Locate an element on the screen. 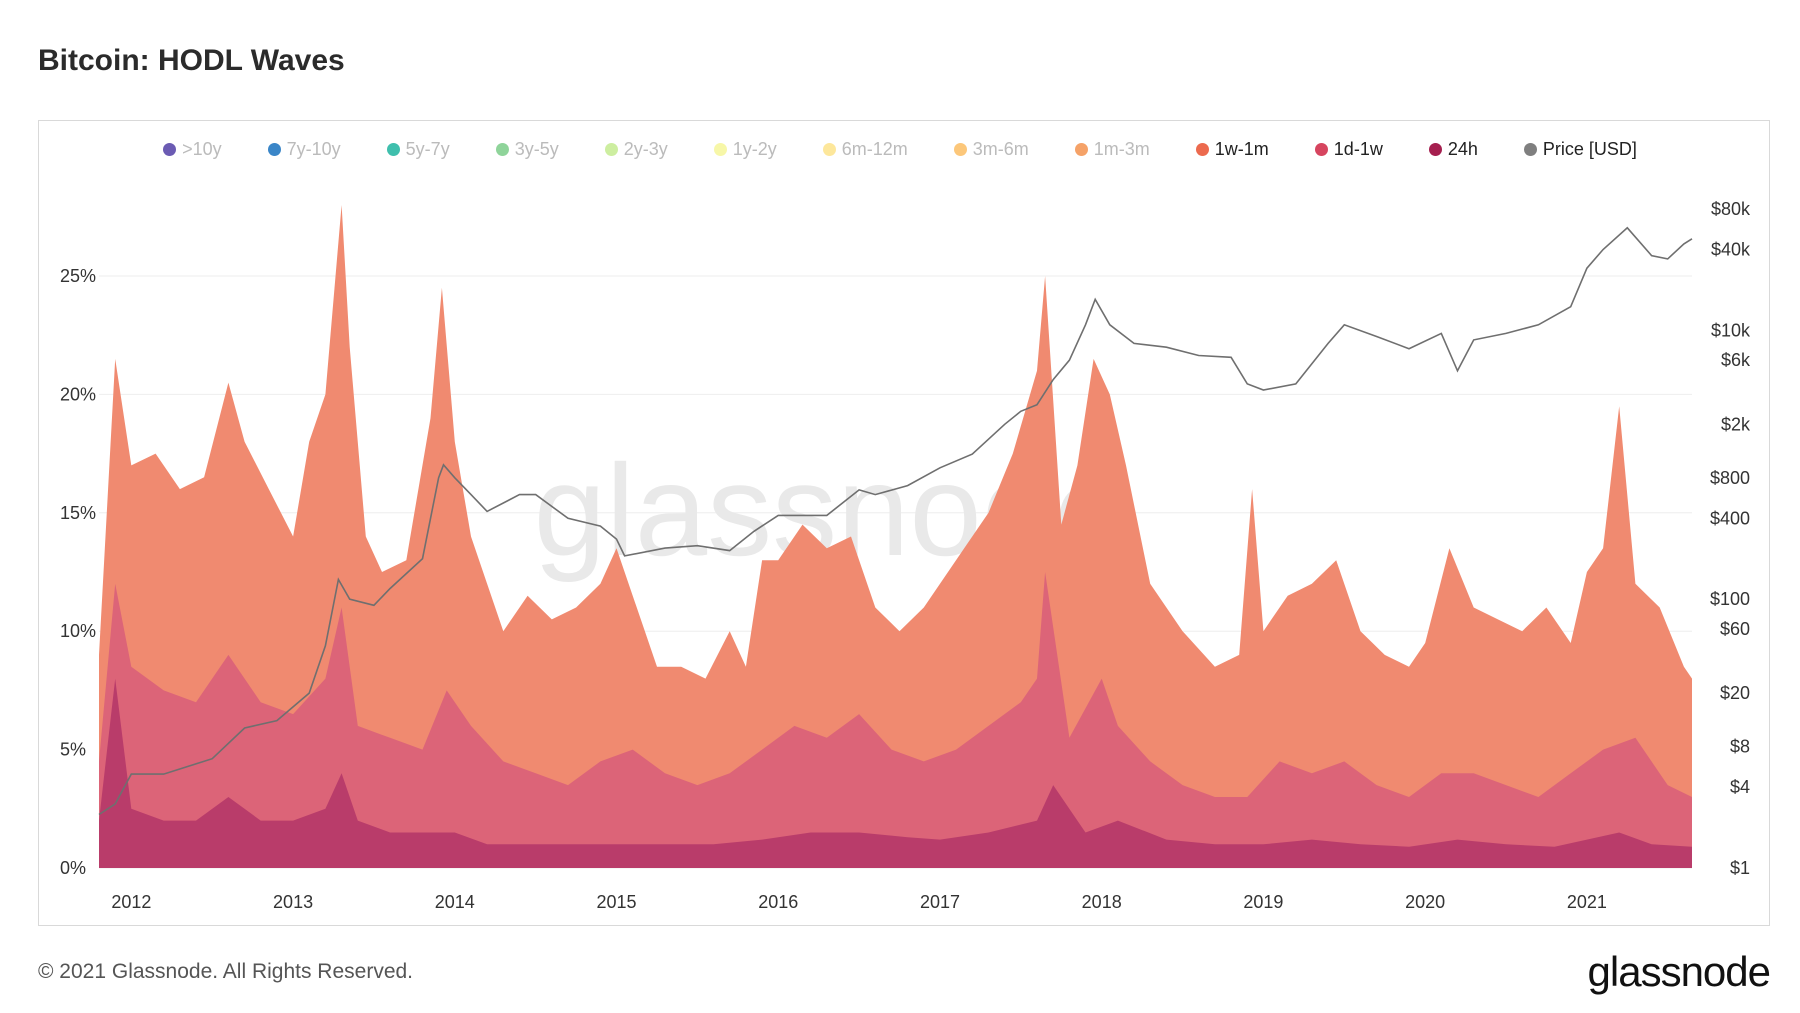  y-left-tick-label: 5% is located at coordinates (73, 750).